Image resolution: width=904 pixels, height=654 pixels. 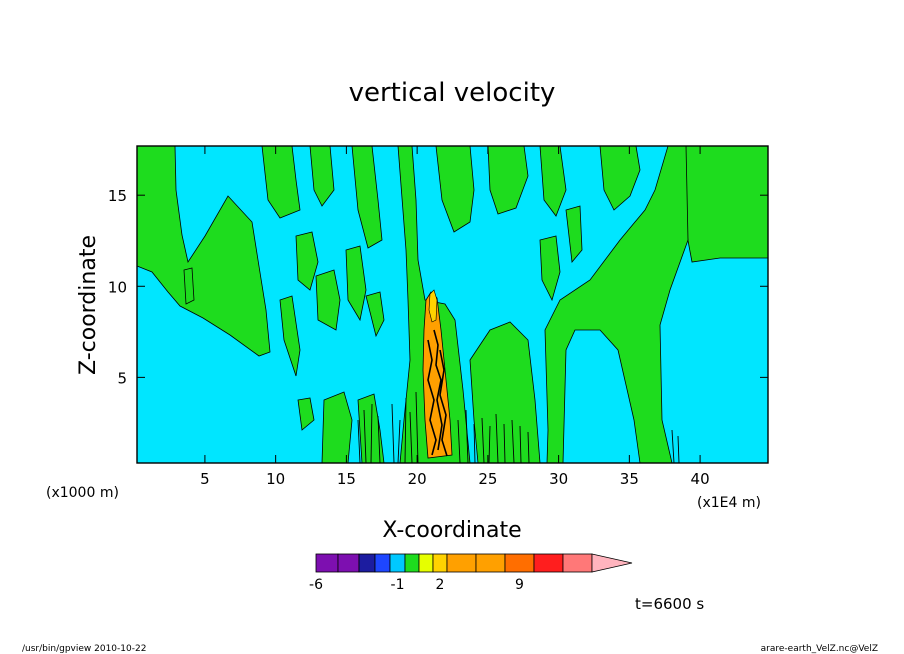 What do you see at coordinates (417, 479) in the screenshot?
I see `x-tick-label: 20` at bounding box center [417, 479].